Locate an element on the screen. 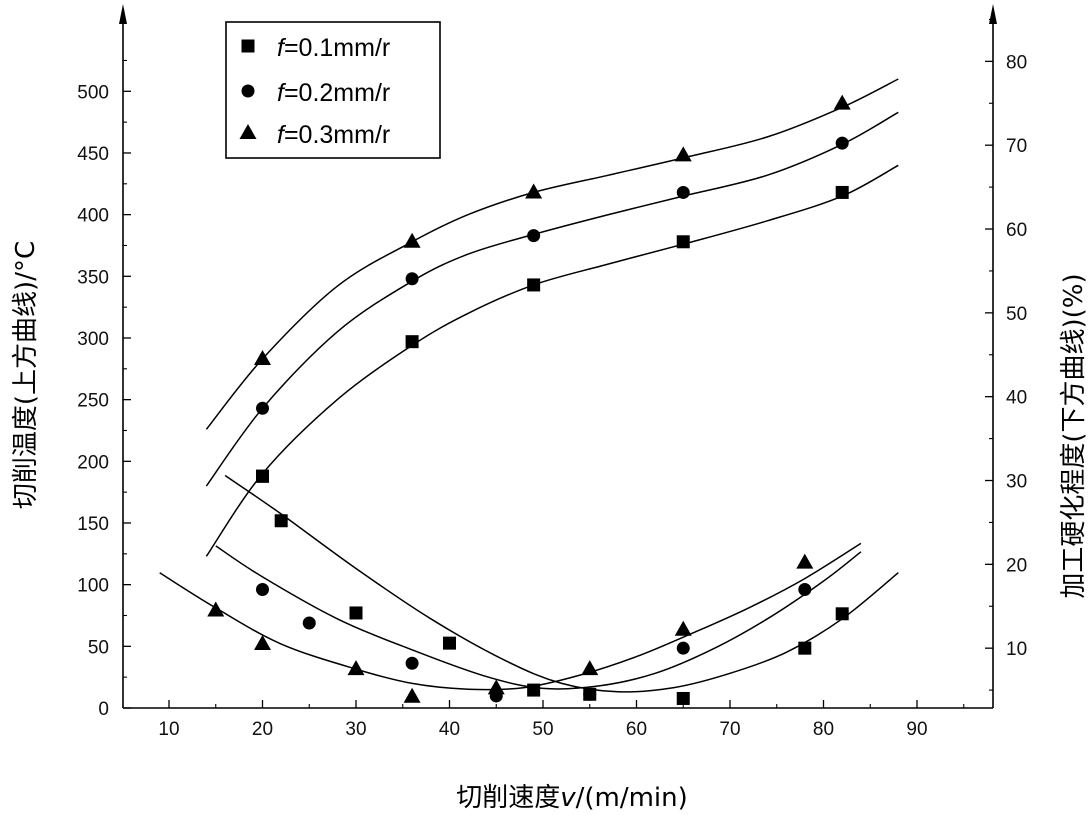 Image resolution: width=1091 pixels, height=815 pixels. left-axis-title: 切削温度(上方曲线)/°C is located at coordinates (26, 375).